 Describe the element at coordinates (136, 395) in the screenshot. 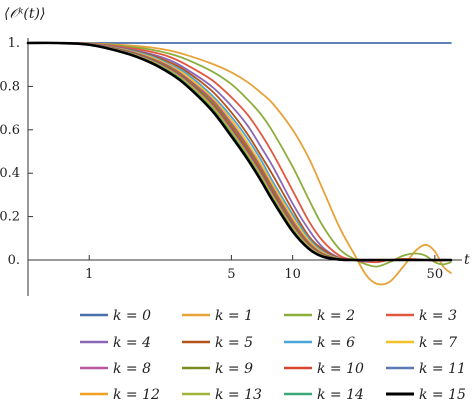

I see `legend-label-k12: k = 12` at that location.